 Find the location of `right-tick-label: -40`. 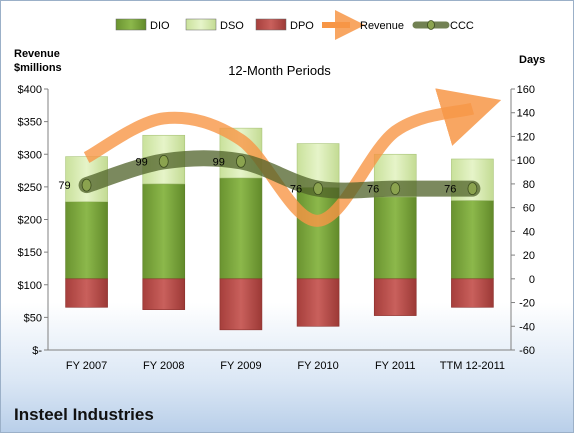

right-tick-label: -40 is located at coordinates (527, 327).